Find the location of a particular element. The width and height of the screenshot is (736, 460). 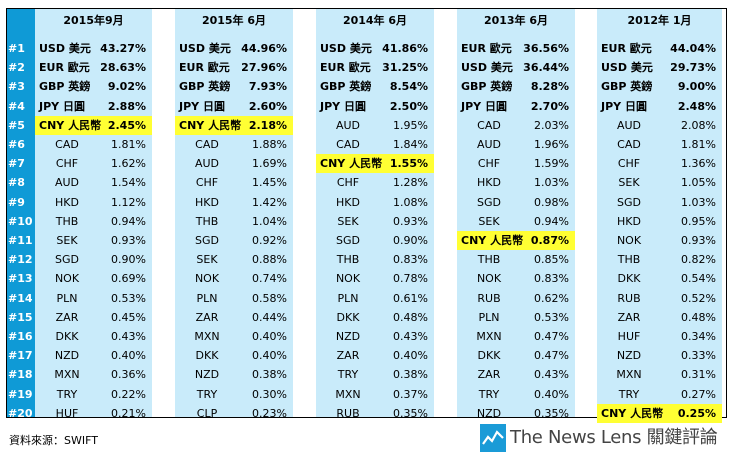

currency-row: MXN 0.31% is located at coordinates (659, 374).